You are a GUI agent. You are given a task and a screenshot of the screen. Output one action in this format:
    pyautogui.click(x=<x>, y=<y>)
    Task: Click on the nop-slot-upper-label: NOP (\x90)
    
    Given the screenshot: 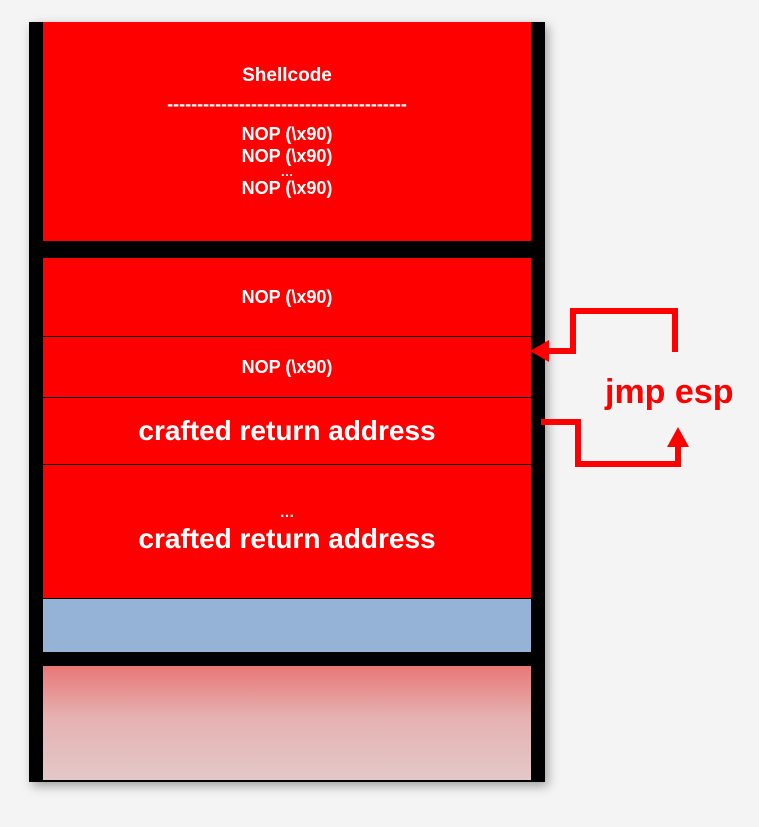 What is the action you would take?
    pyautogui.click(x=287, y=297)
    